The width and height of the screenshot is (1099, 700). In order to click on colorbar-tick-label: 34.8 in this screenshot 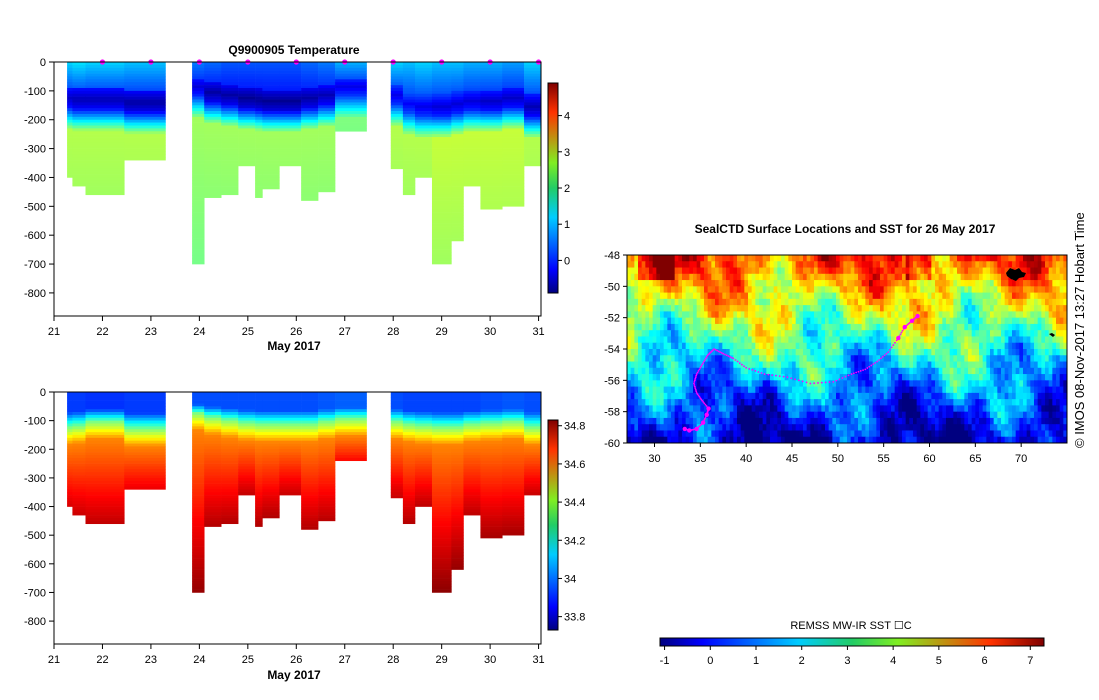, I will do `click(574, 427)`.